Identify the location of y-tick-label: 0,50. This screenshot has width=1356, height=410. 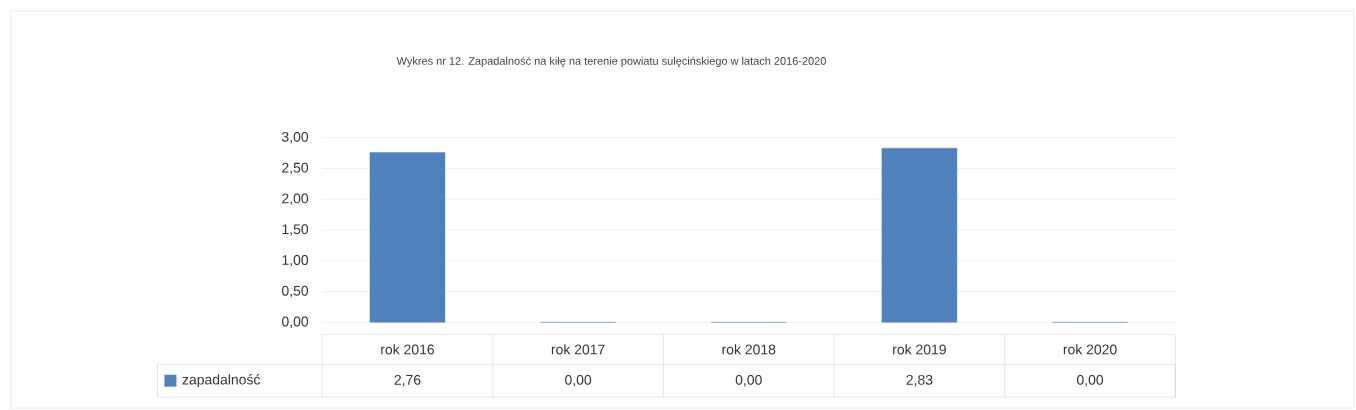
(295, 291).